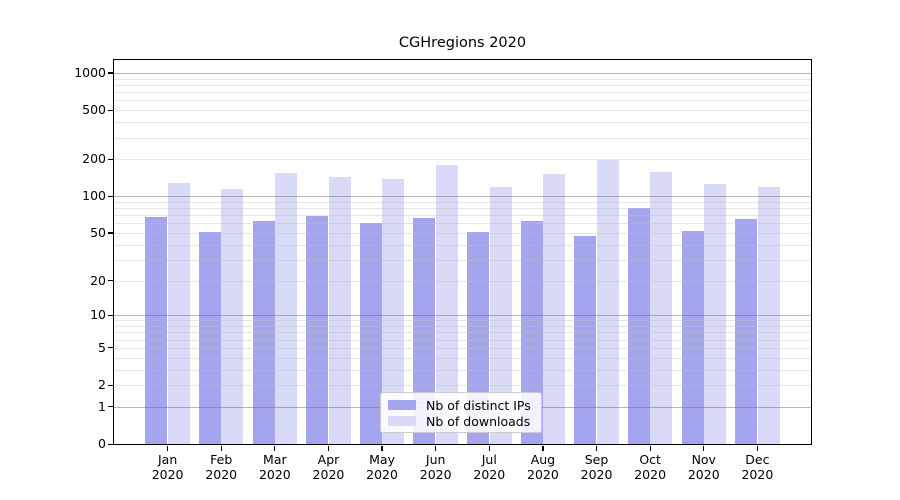  I want to click on bar-distinct-ips-nov-2020, so click(692, 337).